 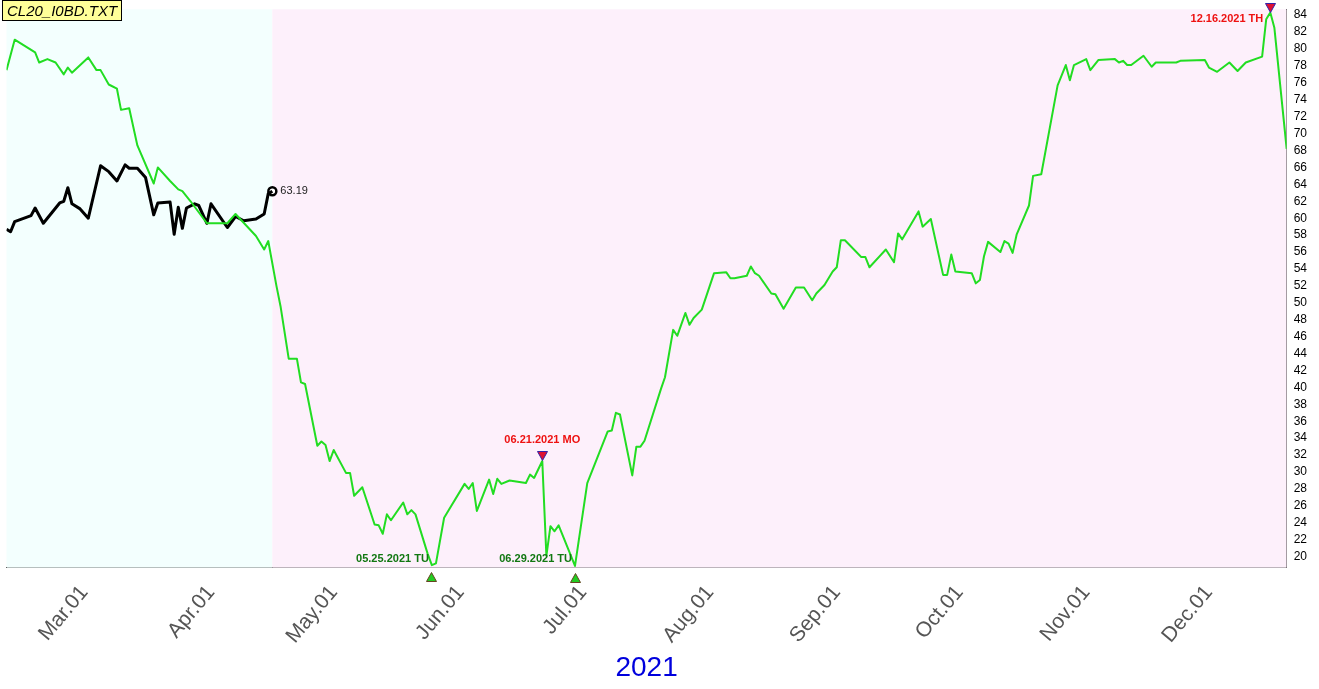 I want to click on y-tick-label: 80, so click(x=1300, y=48).